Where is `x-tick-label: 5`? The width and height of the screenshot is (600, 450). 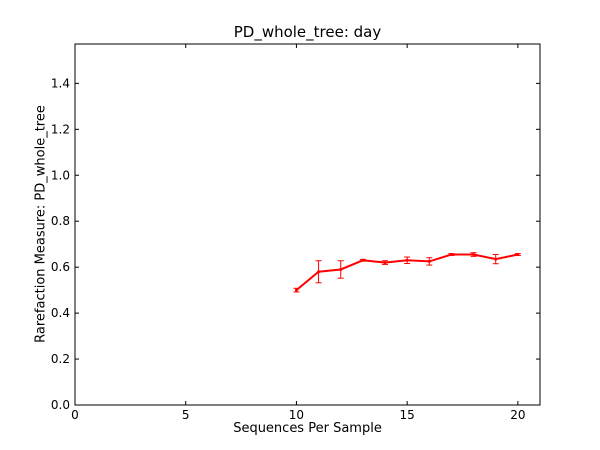
x-tick-label: 5 is located at coordinates (186, 415).